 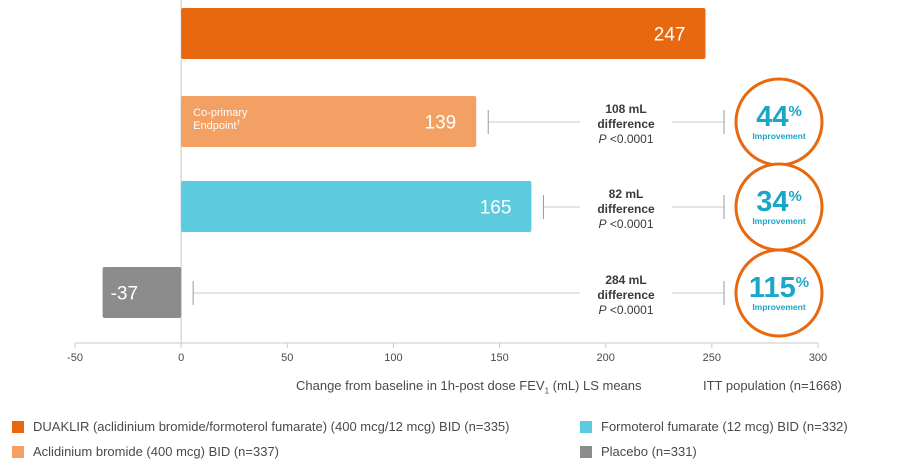 I want to click on bar-note-line2: Endpoint†, so click(x=216, y=126).